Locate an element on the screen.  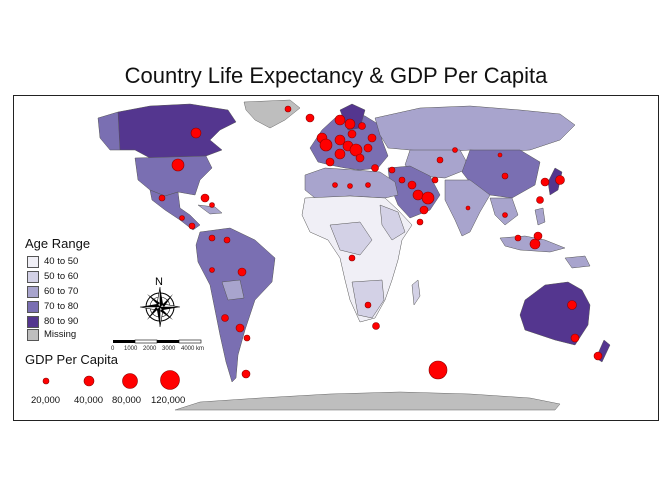
scale-bar is located at coordinates (157, 341).